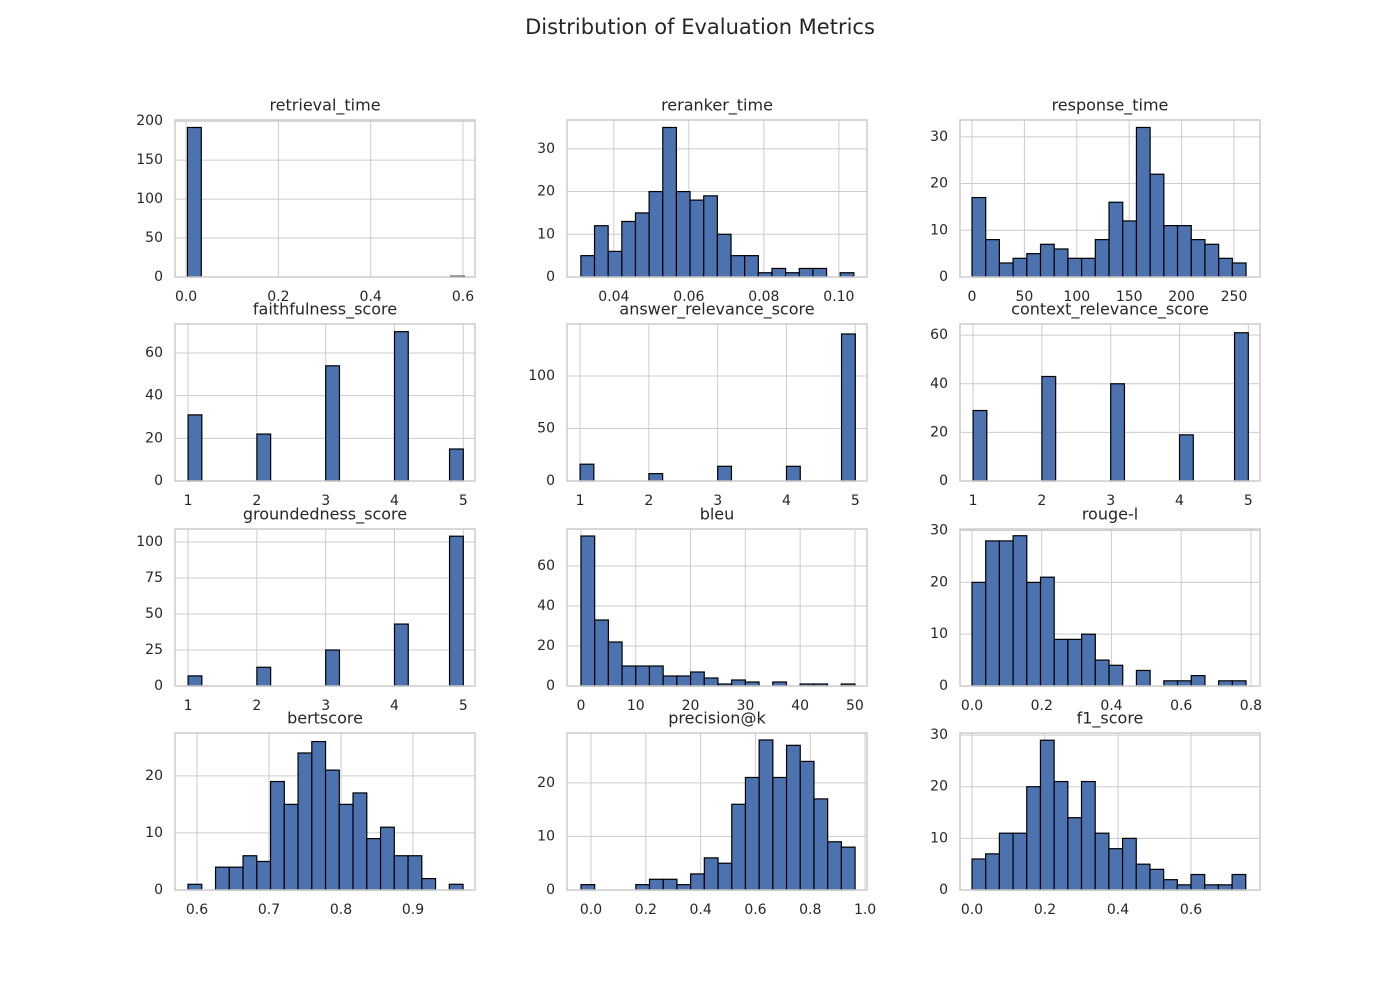 The image size is (1400, 1000). I want to click on subplot-title: f1_score, so click(1110, 719).